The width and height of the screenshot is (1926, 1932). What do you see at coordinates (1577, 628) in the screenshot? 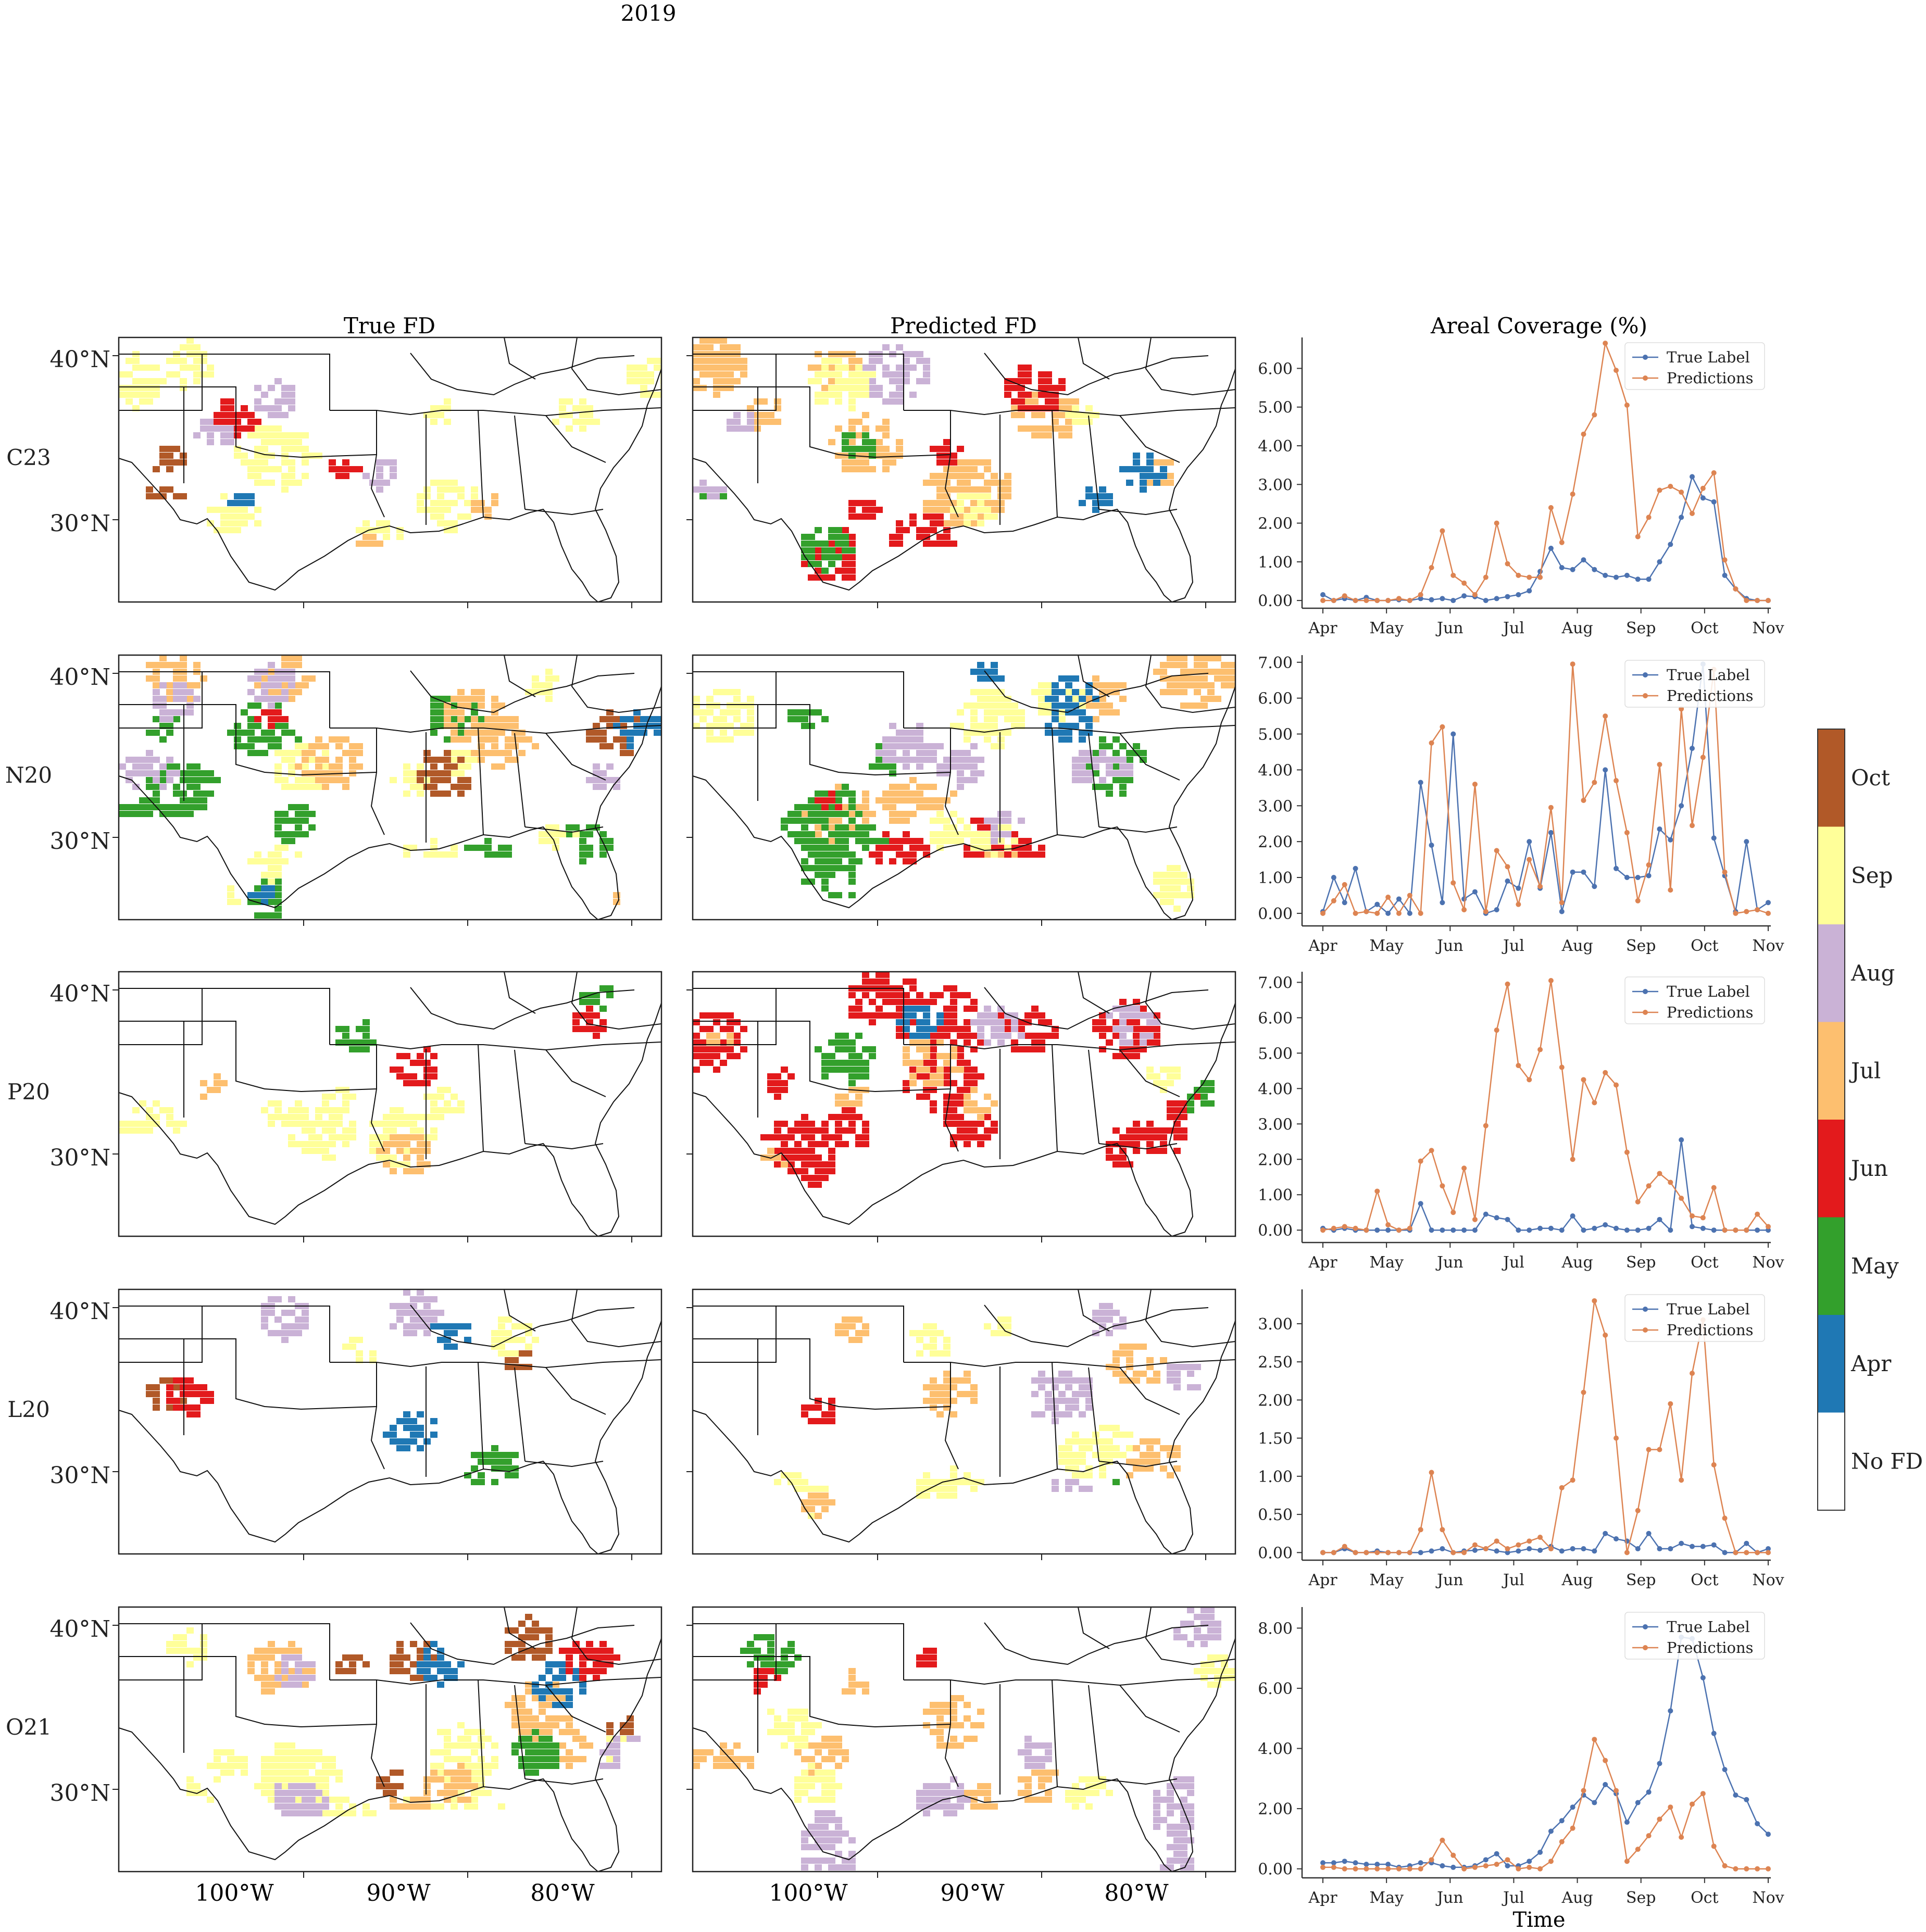
I see `x-tick-label: Aug` at bounding box center [1577, 628].